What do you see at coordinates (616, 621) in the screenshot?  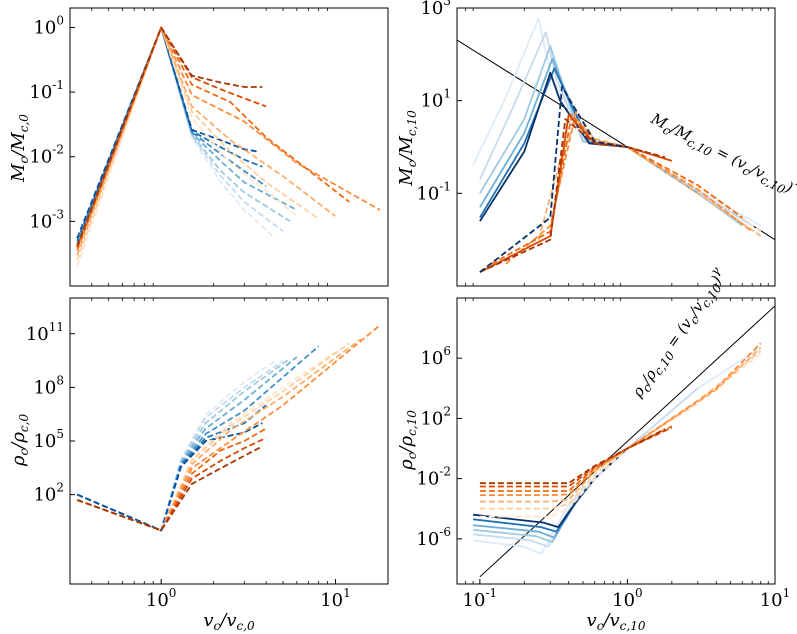 I see `xlabel-bottom-right: vc/vc,10` at bounding box center [616, 621].